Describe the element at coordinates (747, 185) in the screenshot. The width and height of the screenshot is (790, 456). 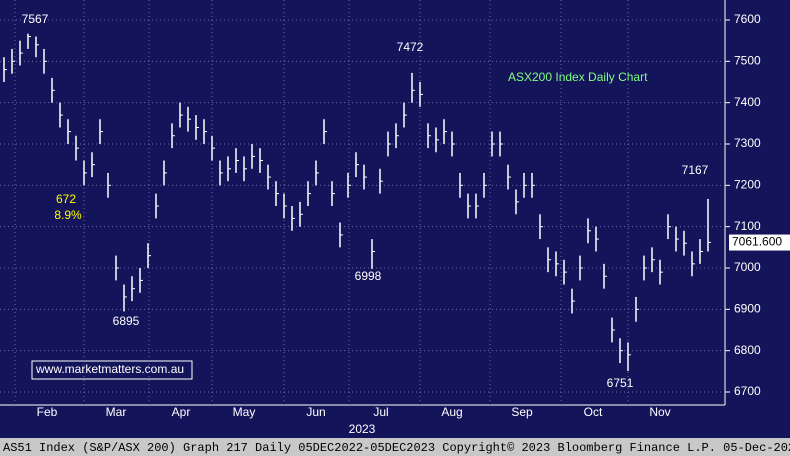
I see `y-tick-label: 7200` at that location.